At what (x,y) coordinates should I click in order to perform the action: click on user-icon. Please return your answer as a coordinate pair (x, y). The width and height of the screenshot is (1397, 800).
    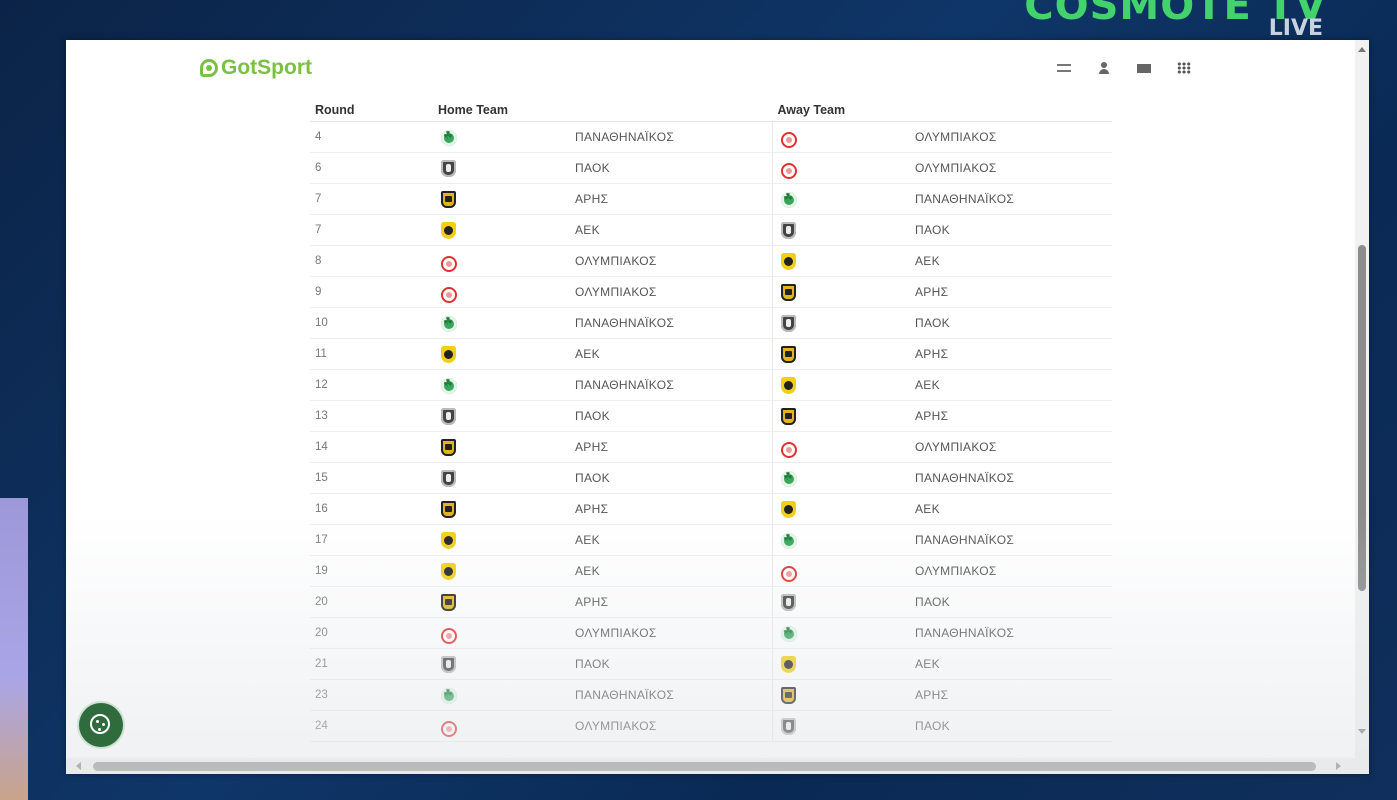
    Looking at the image, I should click on (1104, 68).